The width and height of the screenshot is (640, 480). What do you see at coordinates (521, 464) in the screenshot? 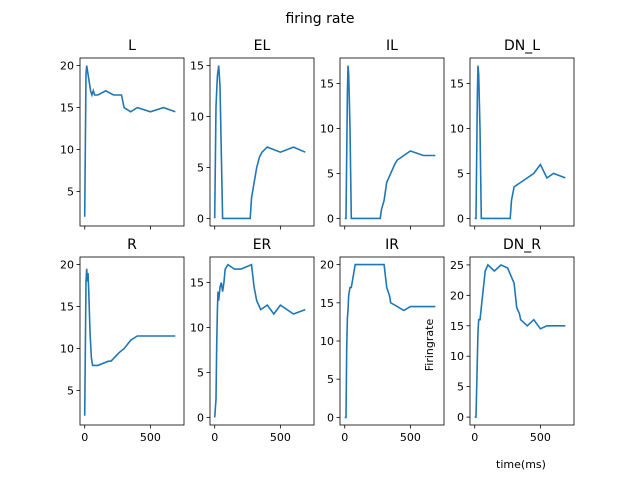
I see `x-axis-label: time(ms)` at bounding box center [521, 464].